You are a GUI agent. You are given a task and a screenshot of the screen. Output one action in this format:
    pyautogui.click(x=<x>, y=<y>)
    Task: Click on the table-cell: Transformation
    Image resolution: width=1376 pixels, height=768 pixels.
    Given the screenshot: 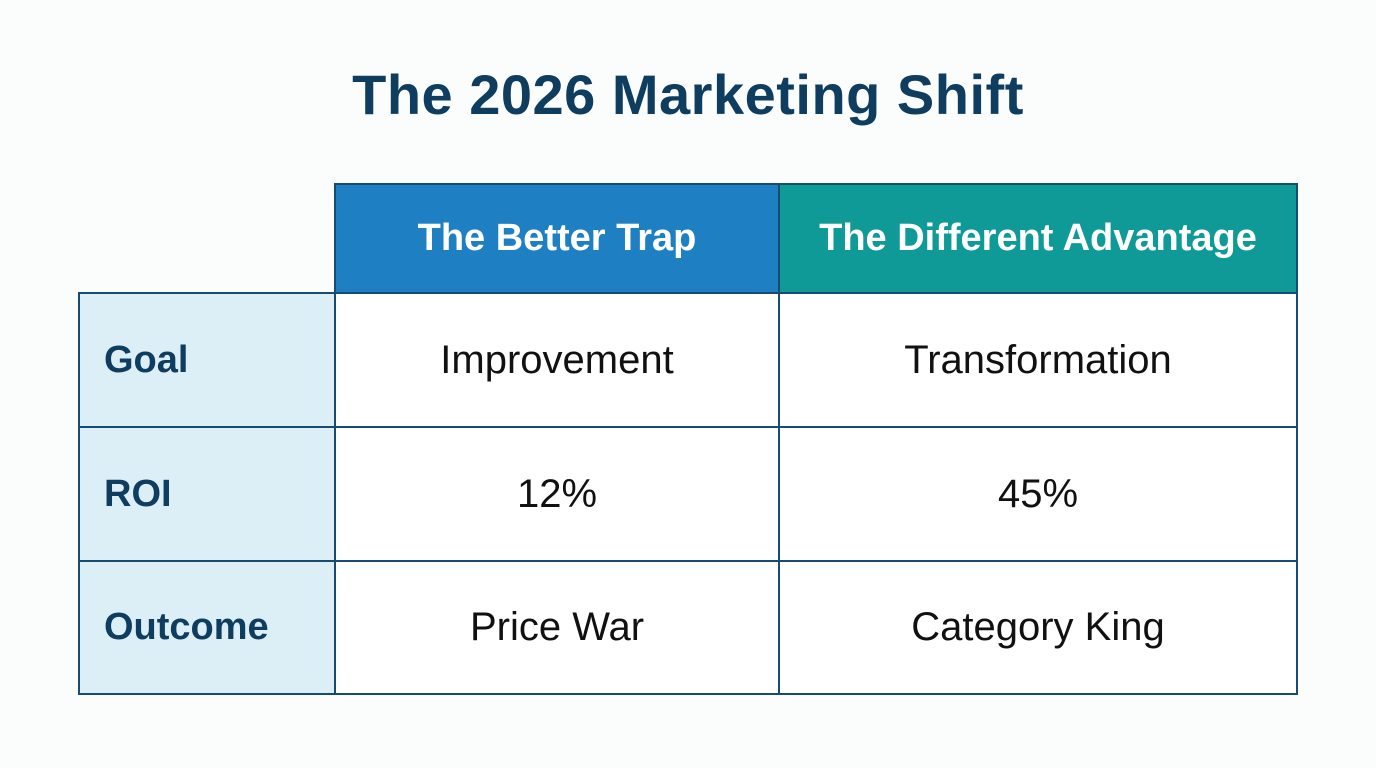 What is the action you would take?
    pyautogui.click(x=1038, y=360)
    